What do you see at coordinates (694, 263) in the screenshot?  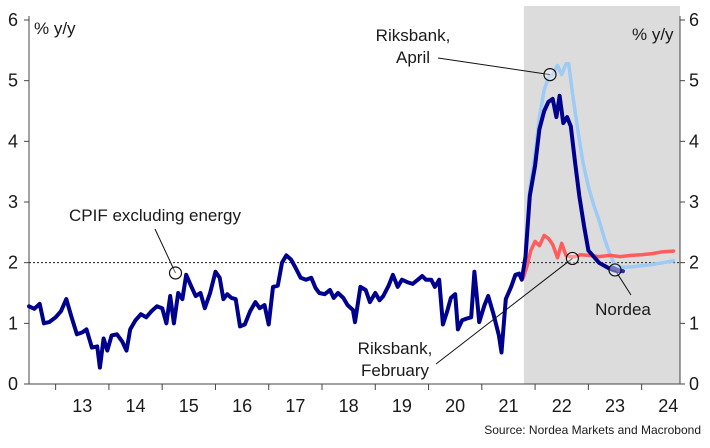 I see `y-tick-label-right: 2` at bounding box center [694, 263].